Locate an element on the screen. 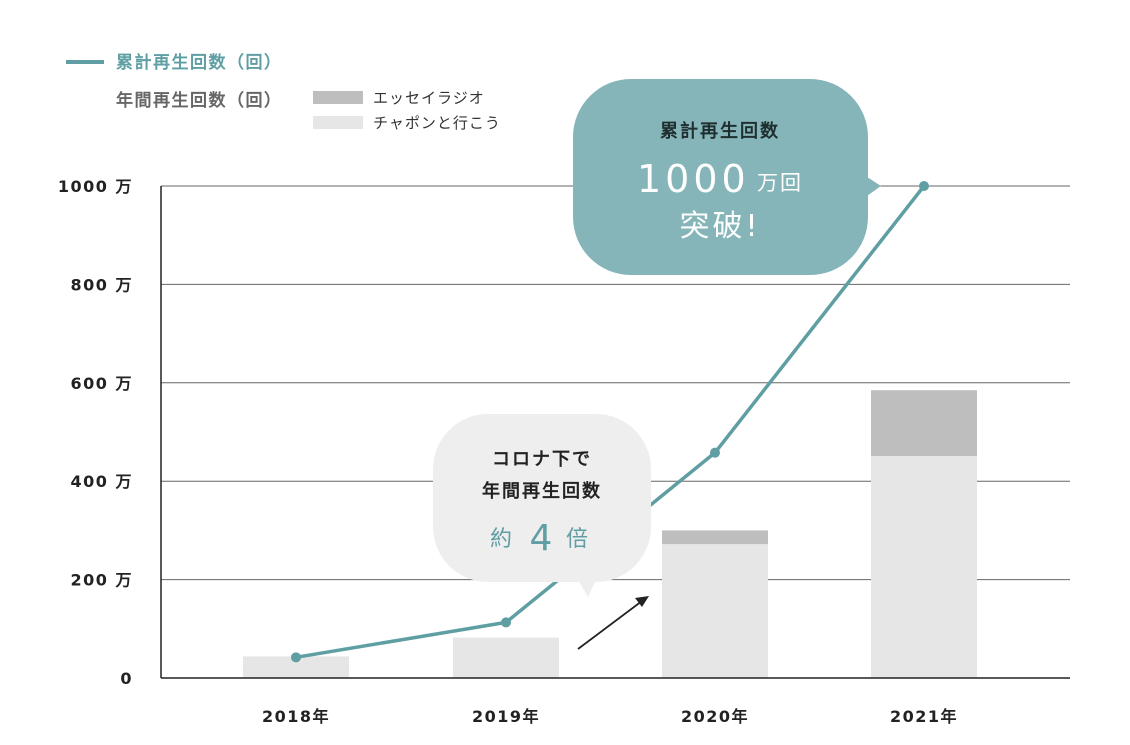  callout-covid-line2: 年間再生回数 is located at coordinates (542, 491).